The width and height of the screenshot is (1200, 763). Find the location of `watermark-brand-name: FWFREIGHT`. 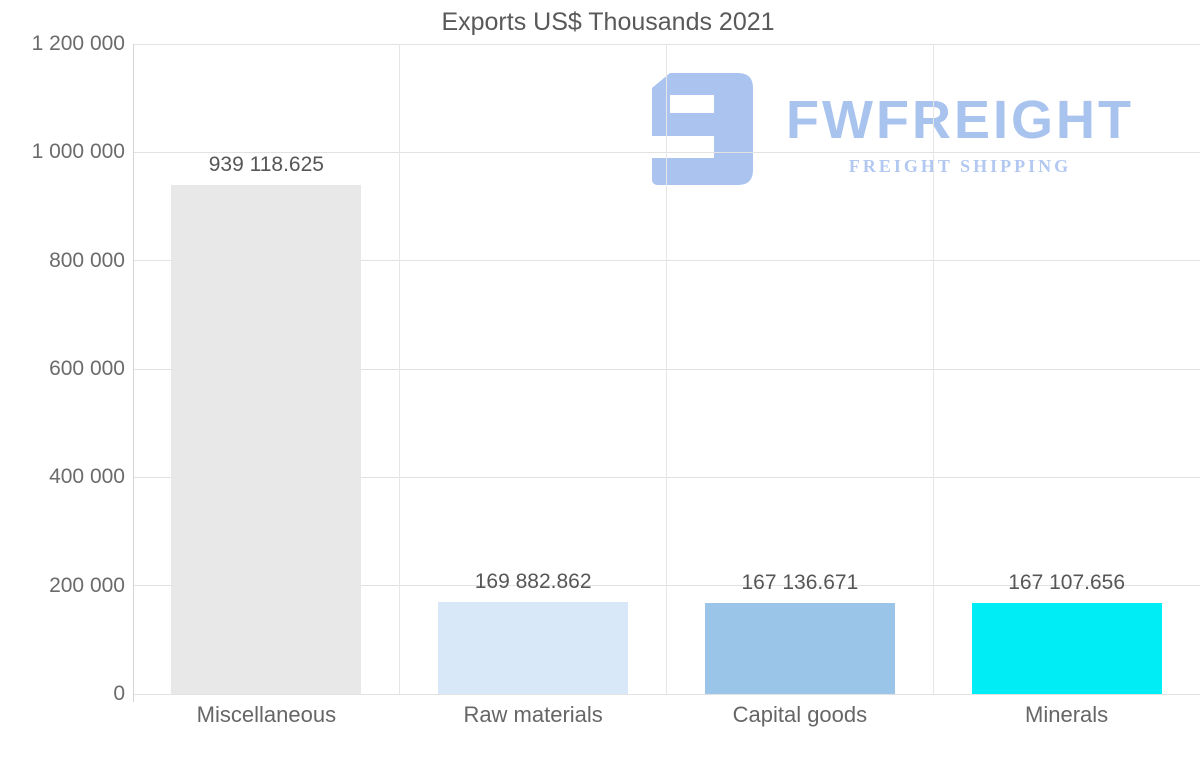

watermark-brand-name: FWFREIGHT is located at coordinates (960, 120).